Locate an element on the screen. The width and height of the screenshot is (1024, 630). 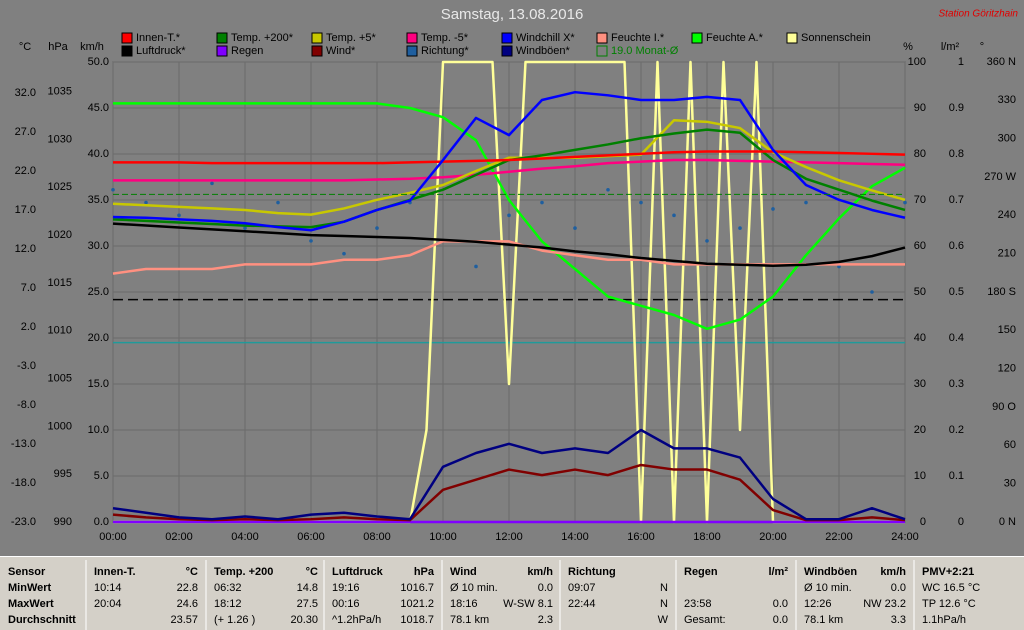
x-tick-label: 04:00 is located at coordinates (245, 537).